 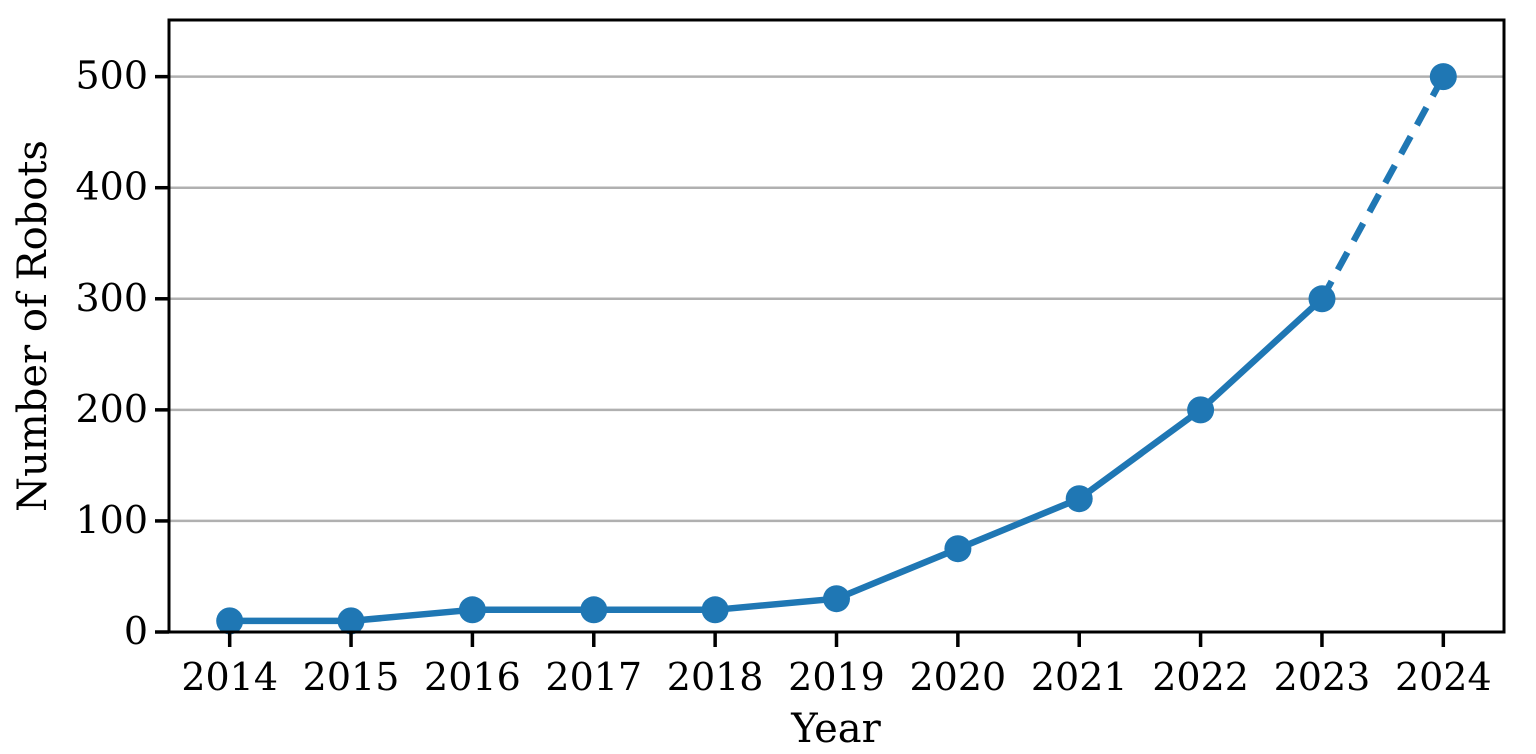 I want to click on y-axis-label: Number of Robots, so click(x=33, y=326).